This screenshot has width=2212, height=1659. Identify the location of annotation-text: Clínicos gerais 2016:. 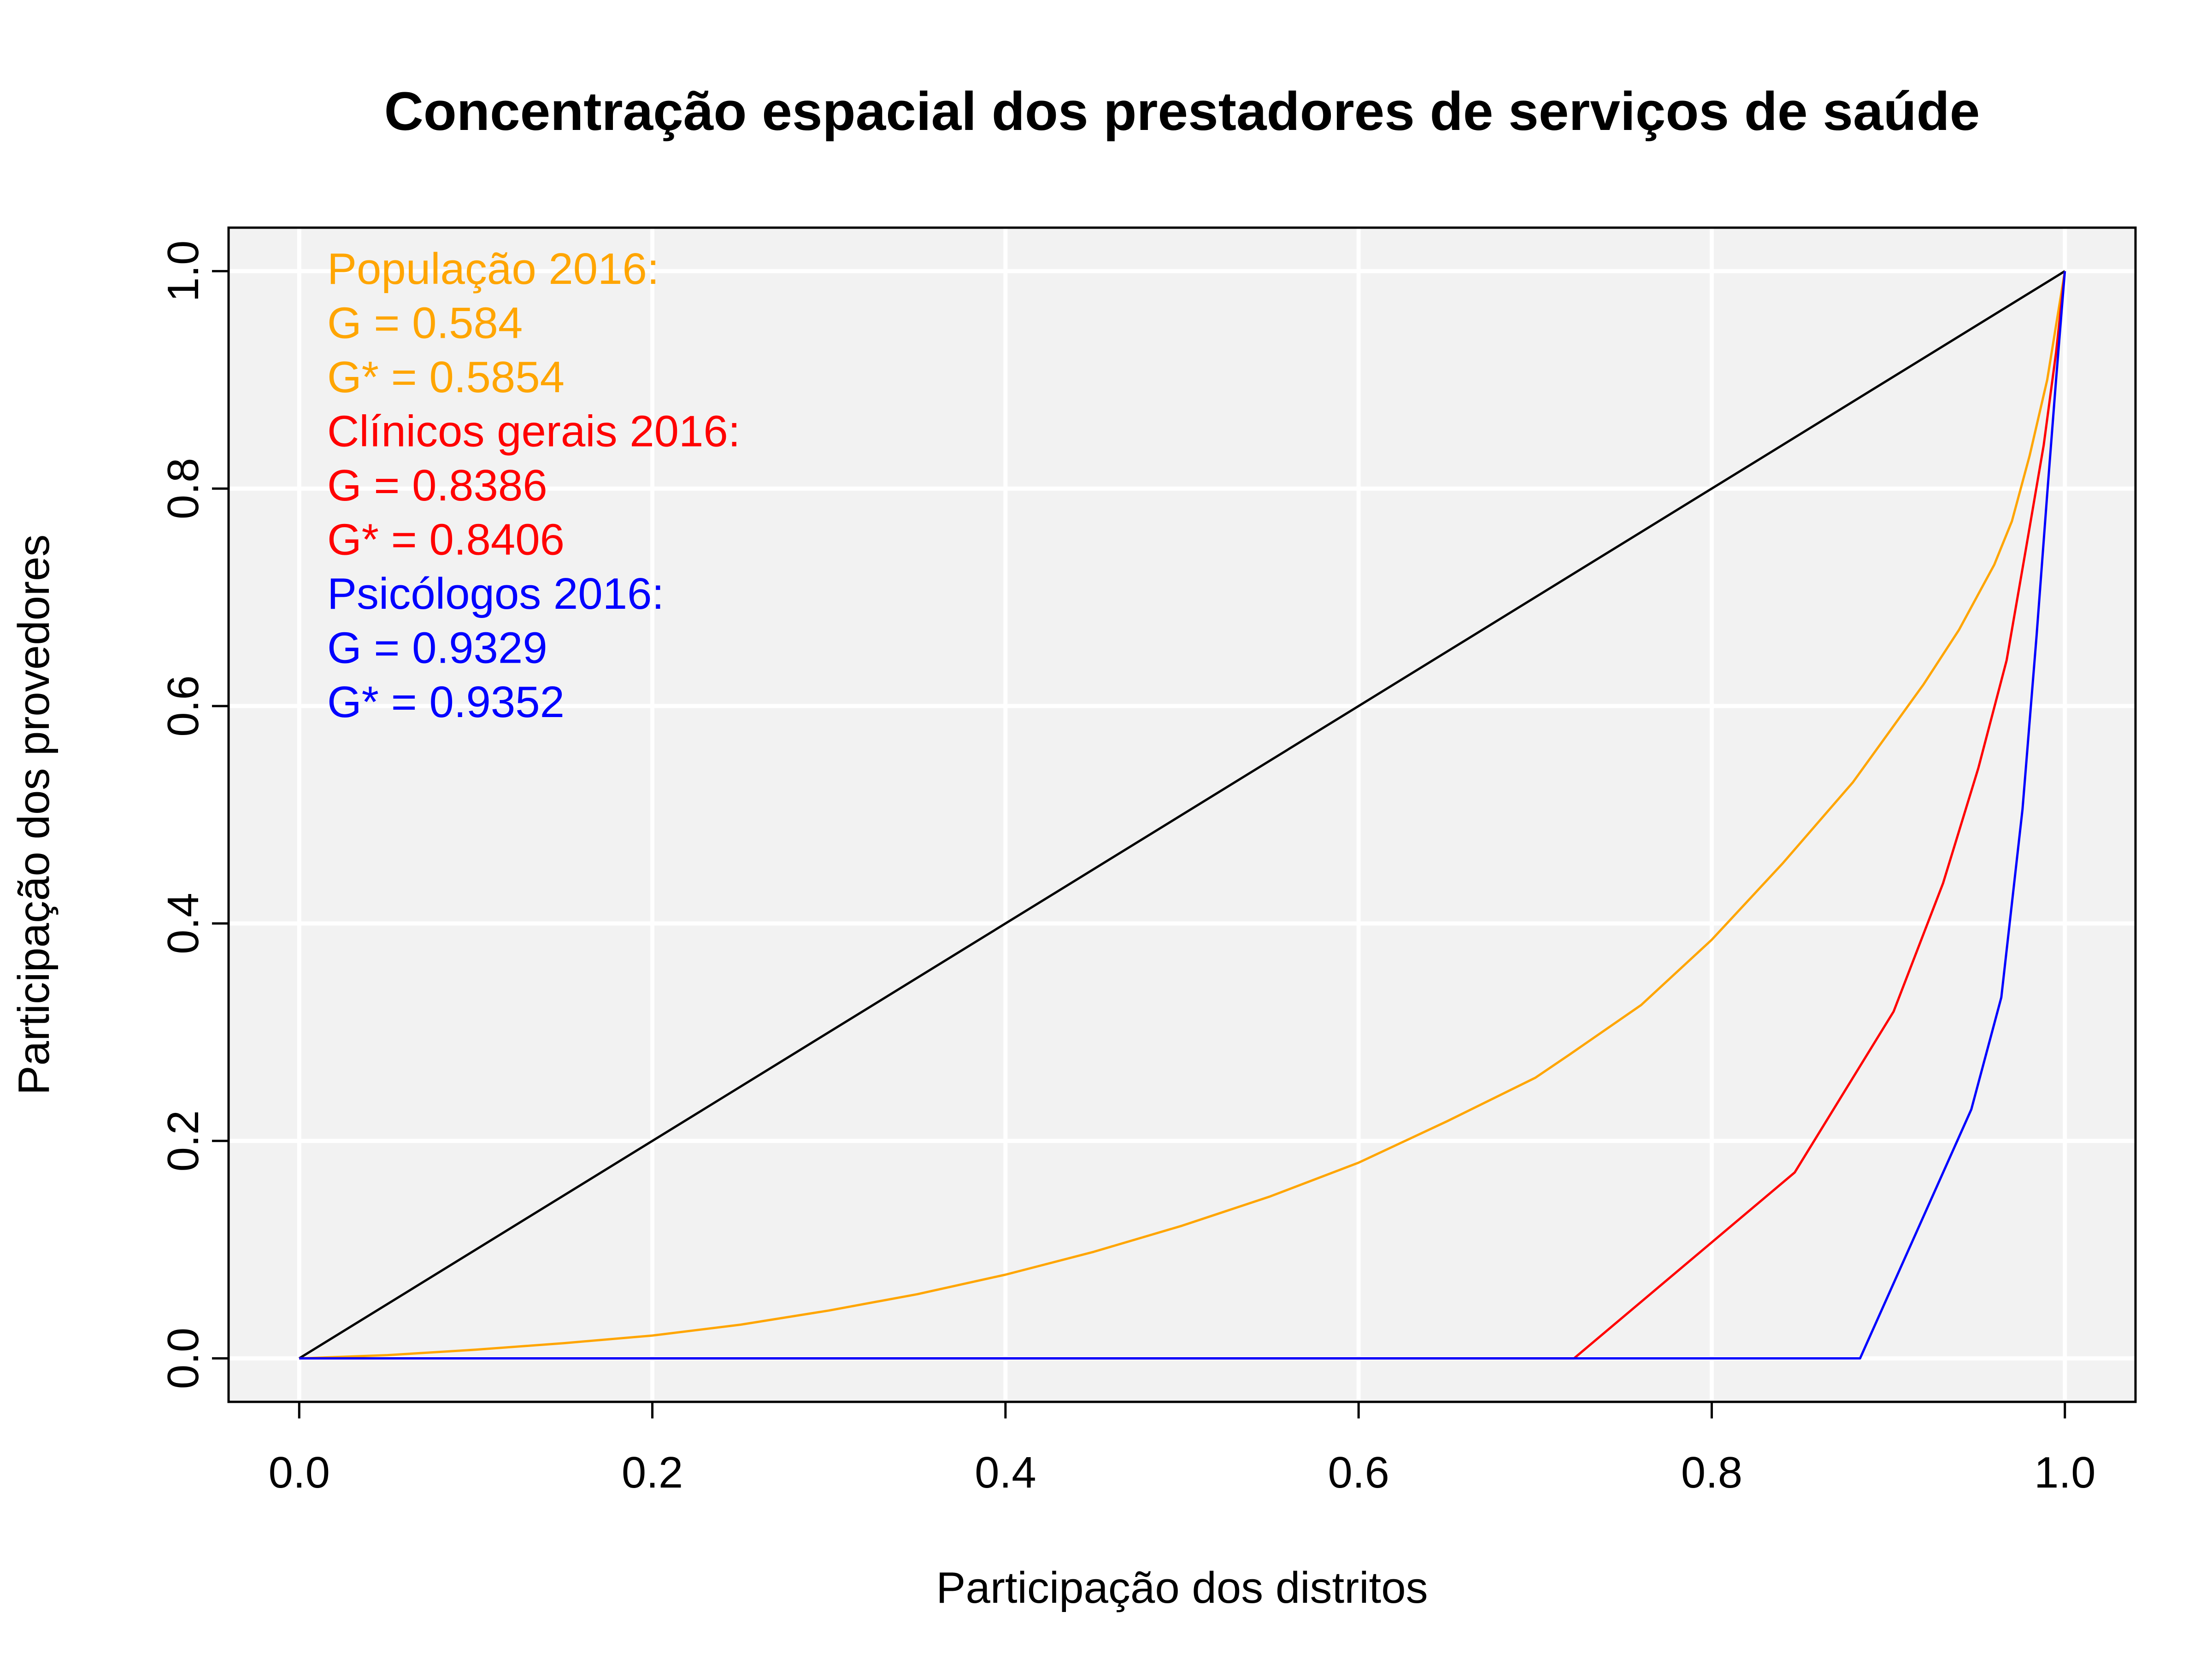
(533, 431).